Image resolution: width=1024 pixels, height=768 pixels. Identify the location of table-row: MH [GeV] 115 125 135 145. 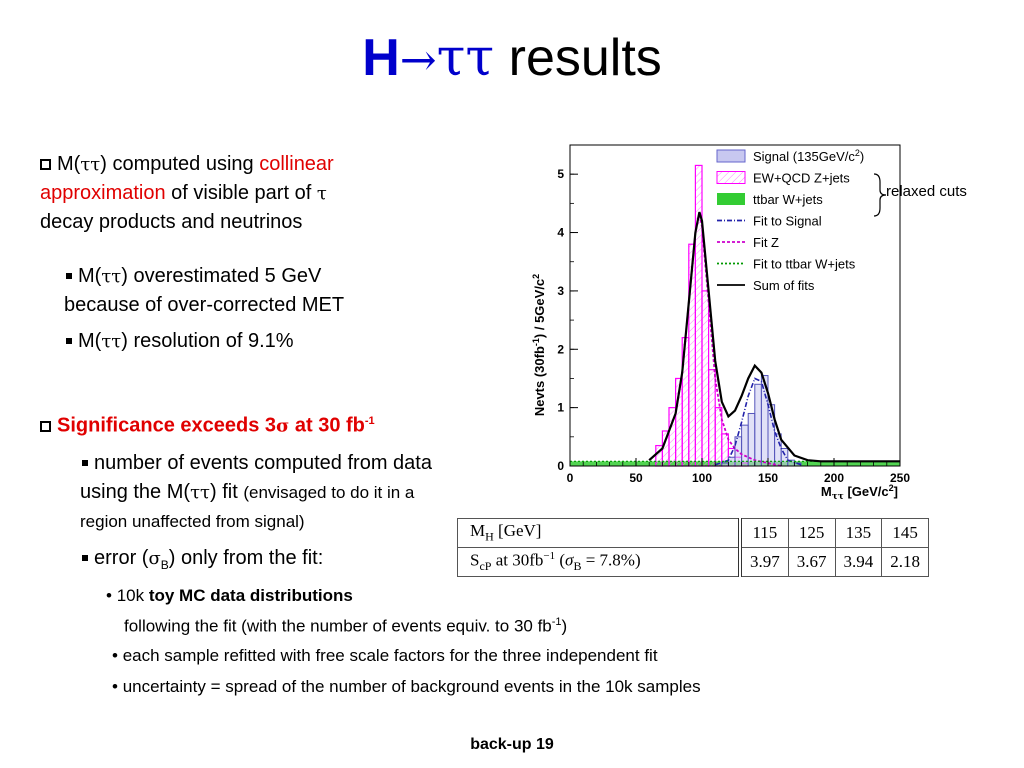
(693, 533).